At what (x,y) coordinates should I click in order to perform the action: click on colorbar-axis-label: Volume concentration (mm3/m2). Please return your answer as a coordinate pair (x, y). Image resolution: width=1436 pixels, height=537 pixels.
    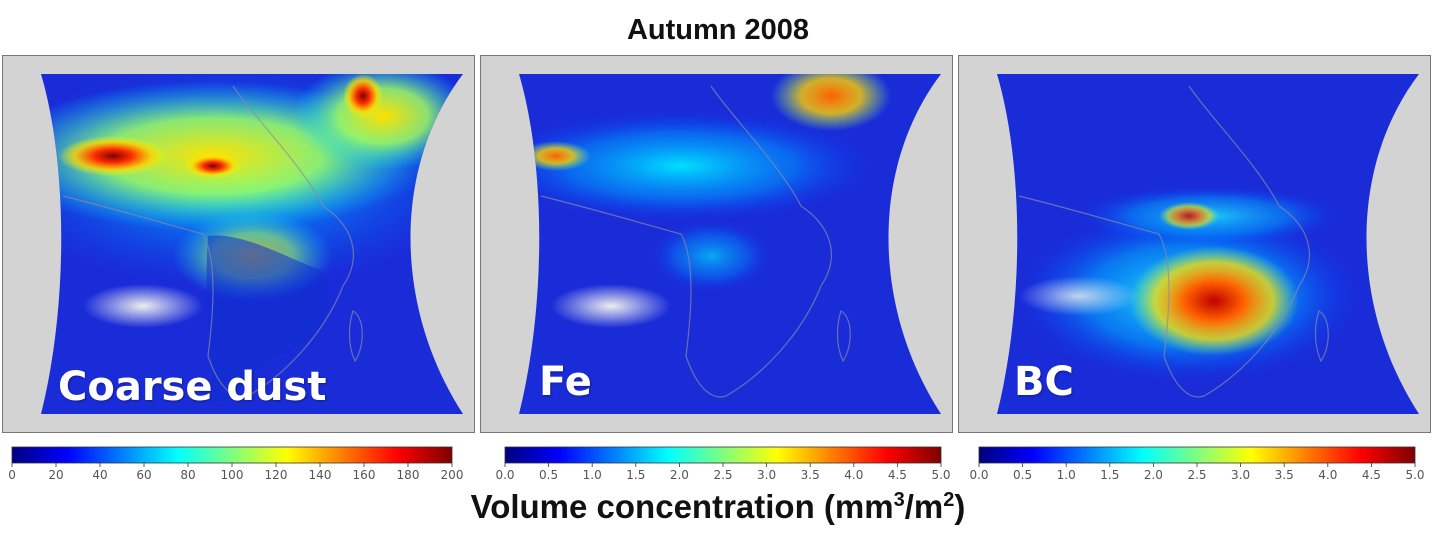
    Looking at the image, I should click on (718, 506).